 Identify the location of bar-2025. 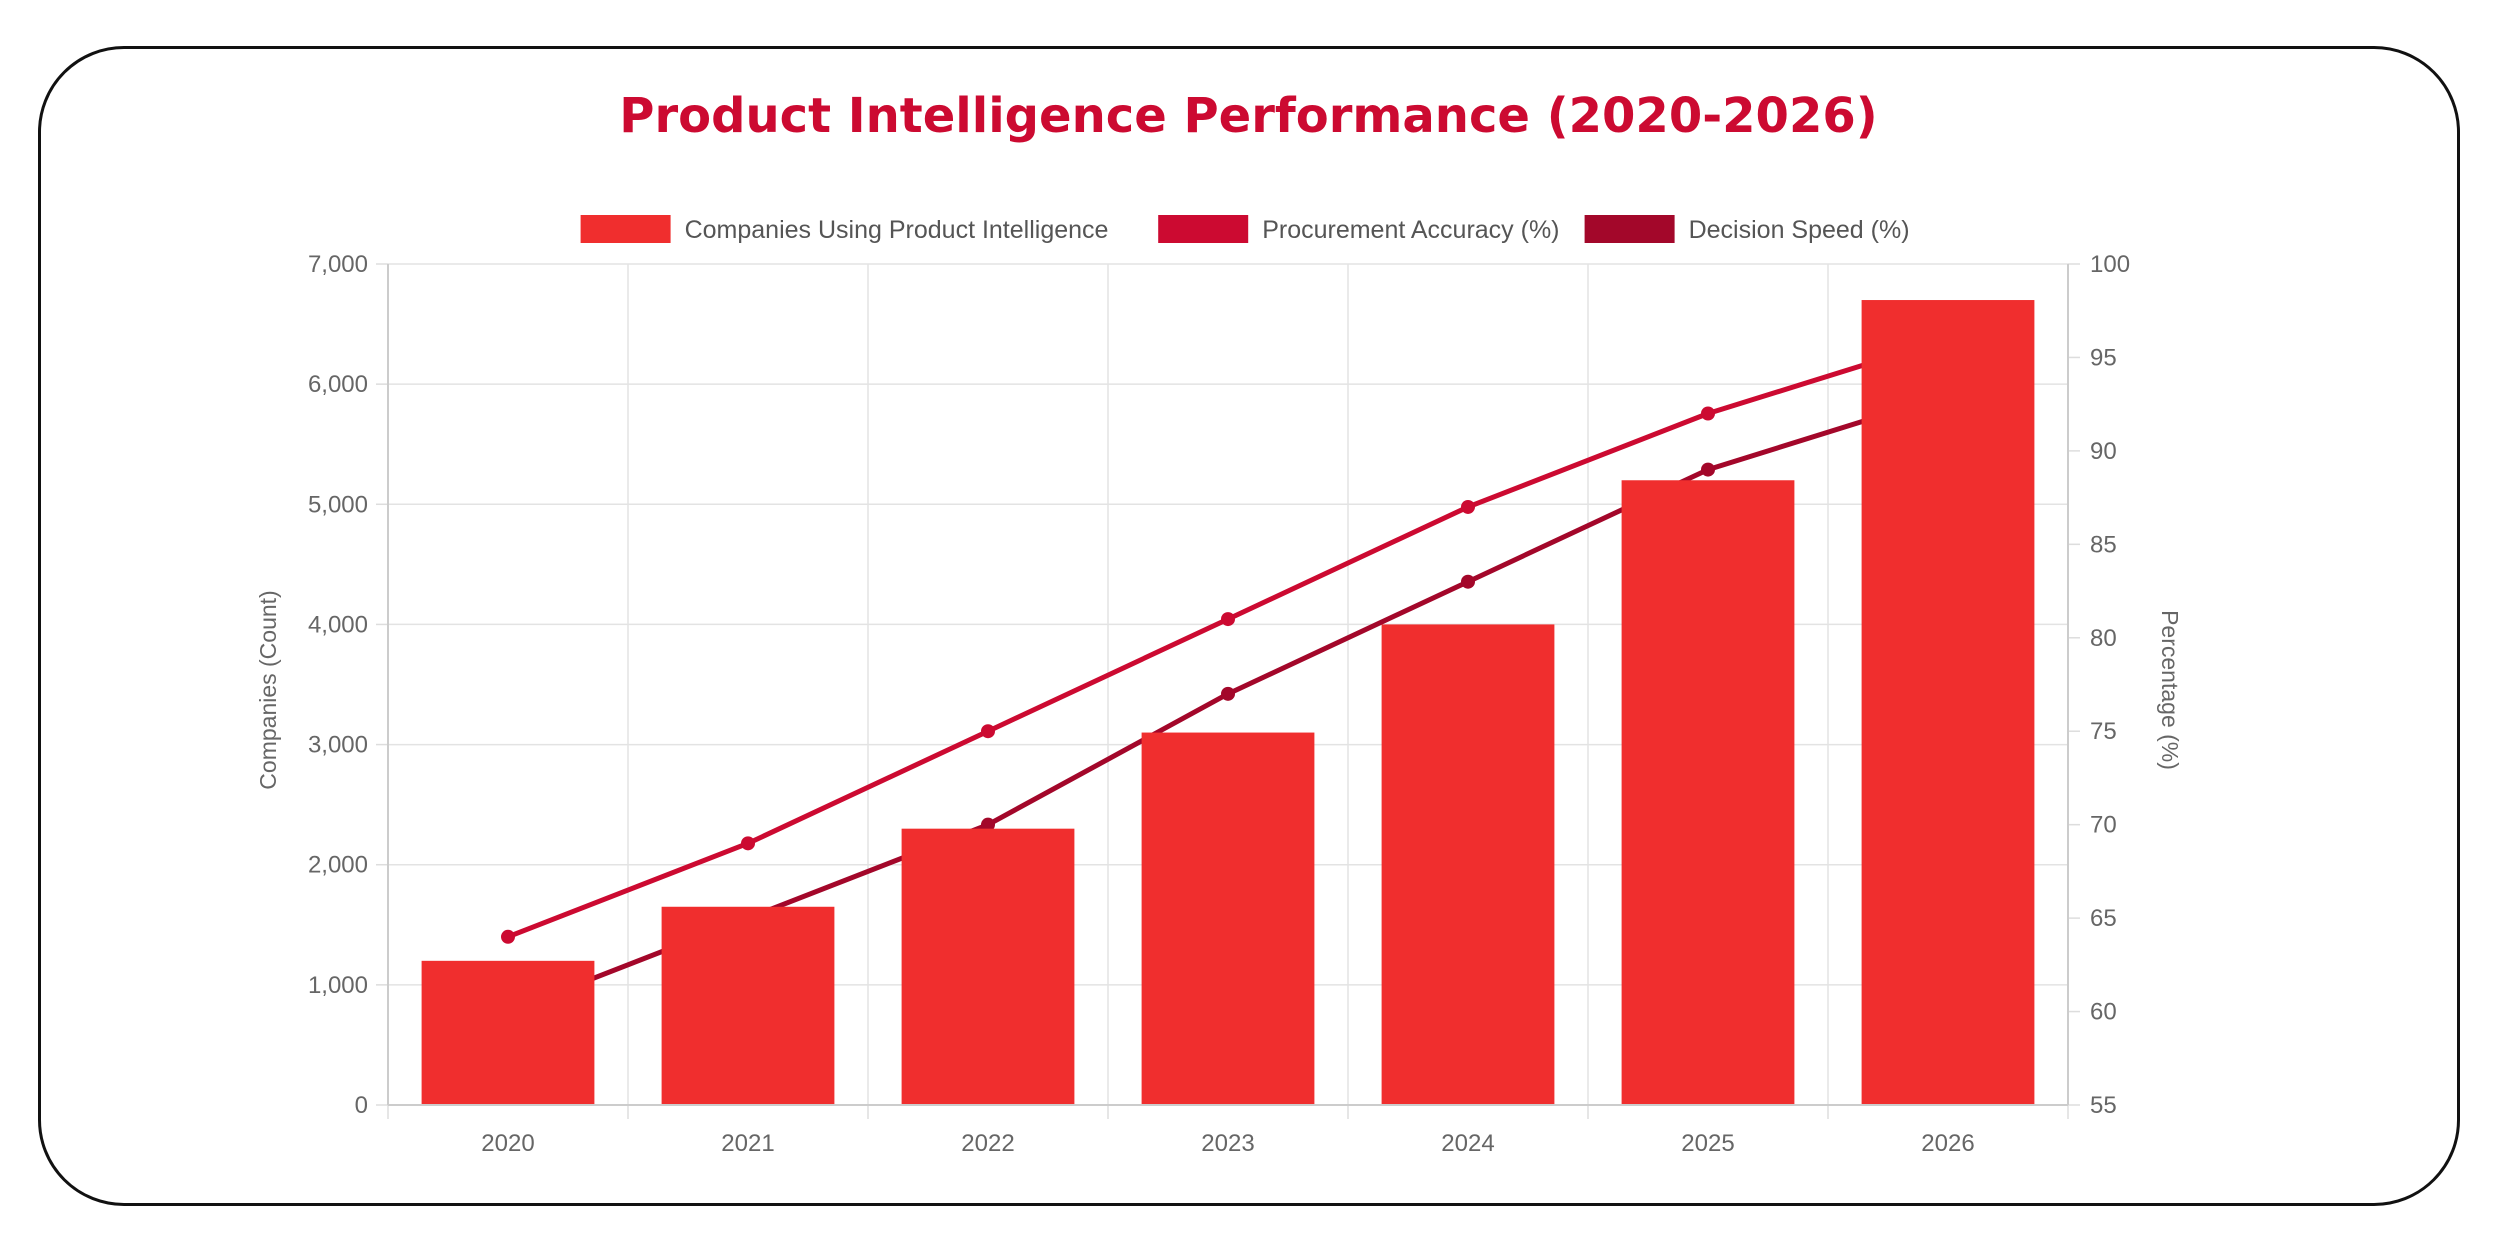
(1708, 792).